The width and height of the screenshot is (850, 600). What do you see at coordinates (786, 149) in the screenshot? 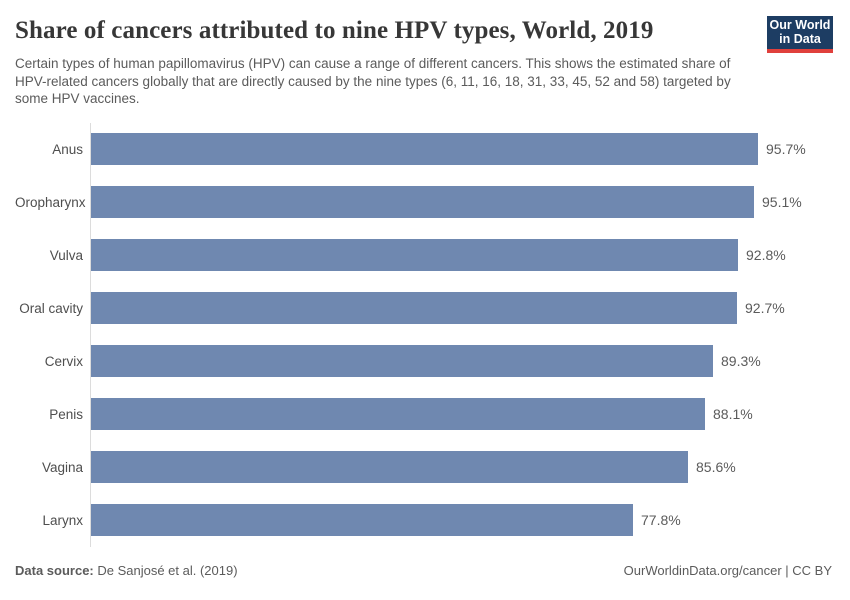
I see `value-label: 95.7%` at bounding box center [786, 149].